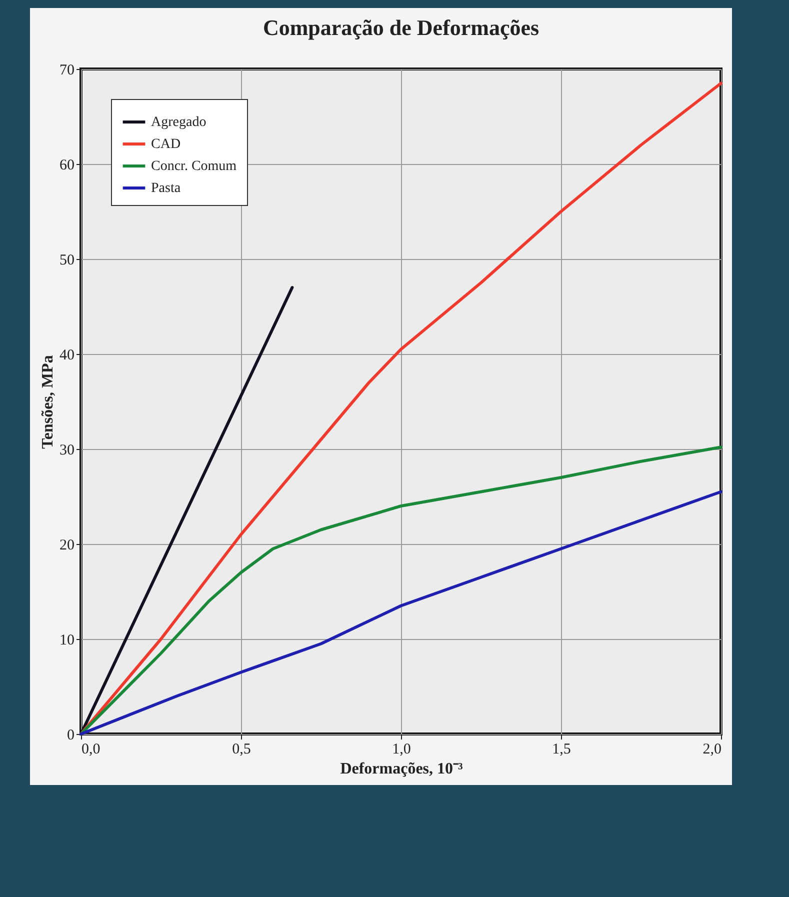 This screenshot has width=789, height=897. I want to click on y-tick-label: 10, so click(67, 640).